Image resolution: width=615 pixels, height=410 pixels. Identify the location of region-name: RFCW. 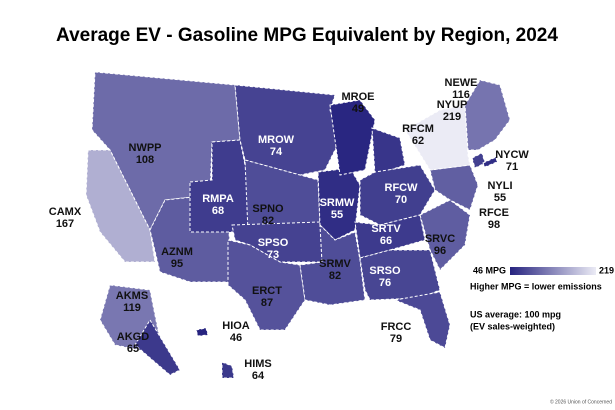
(402, 188).